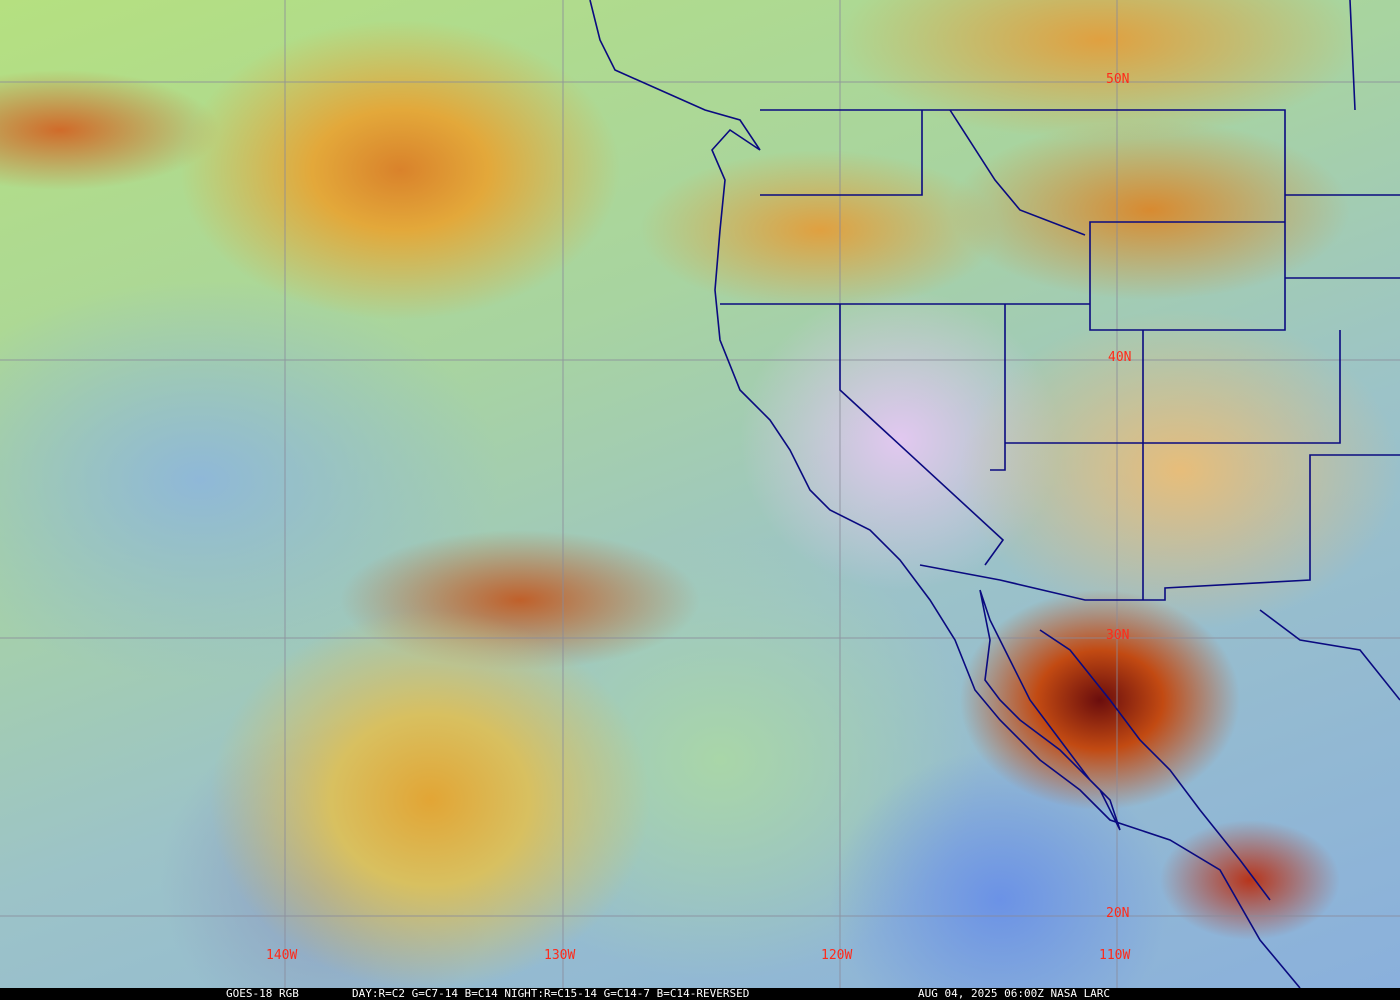  I want to click on timestamp: AUG 04, 2025 06:00Z NASA LARC, so click(1014, 993).